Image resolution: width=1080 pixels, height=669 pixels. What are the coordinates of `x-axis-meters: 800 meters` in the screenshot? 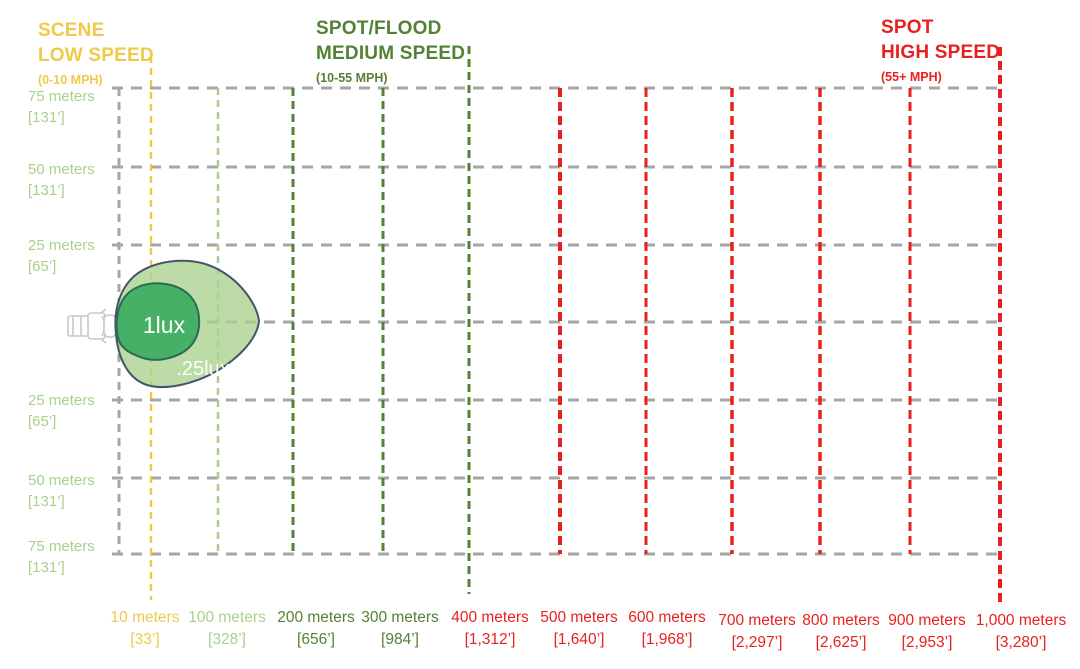 It's located at (841, 620).